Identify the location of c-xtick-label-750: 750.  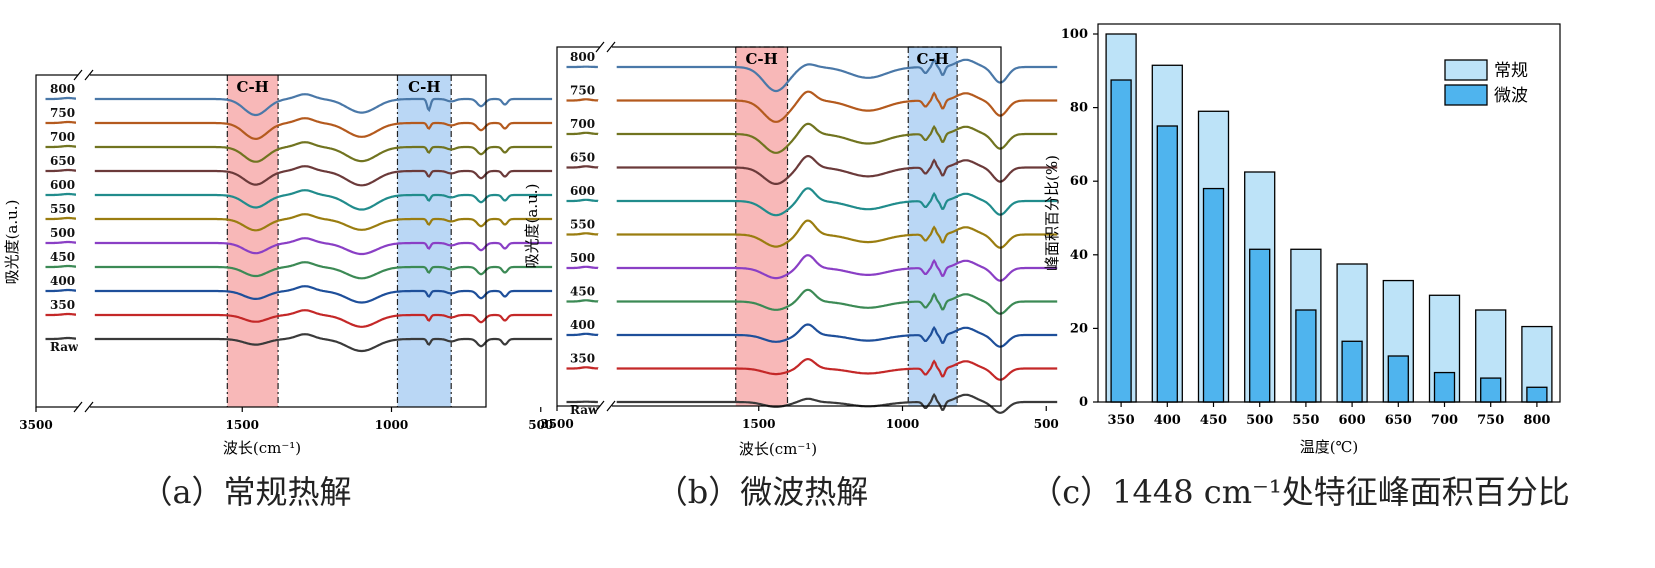
(1490, 420).